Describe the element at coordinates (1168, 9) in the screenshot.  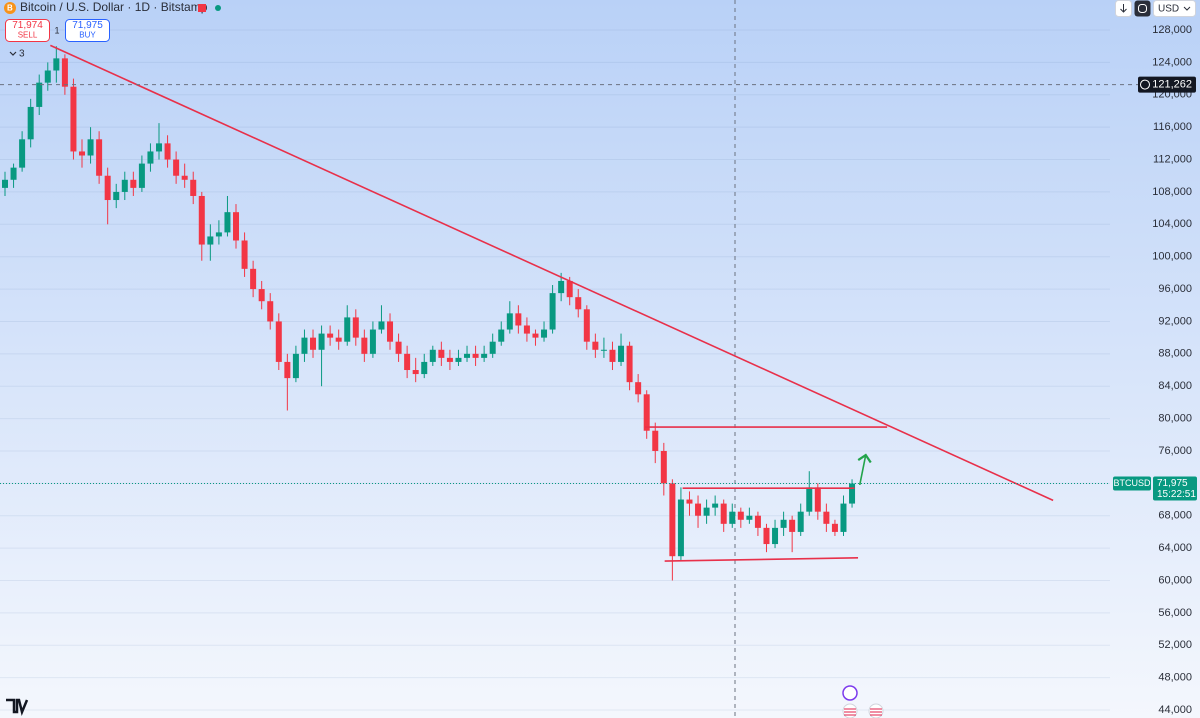
I see `currency: USD` at that location.